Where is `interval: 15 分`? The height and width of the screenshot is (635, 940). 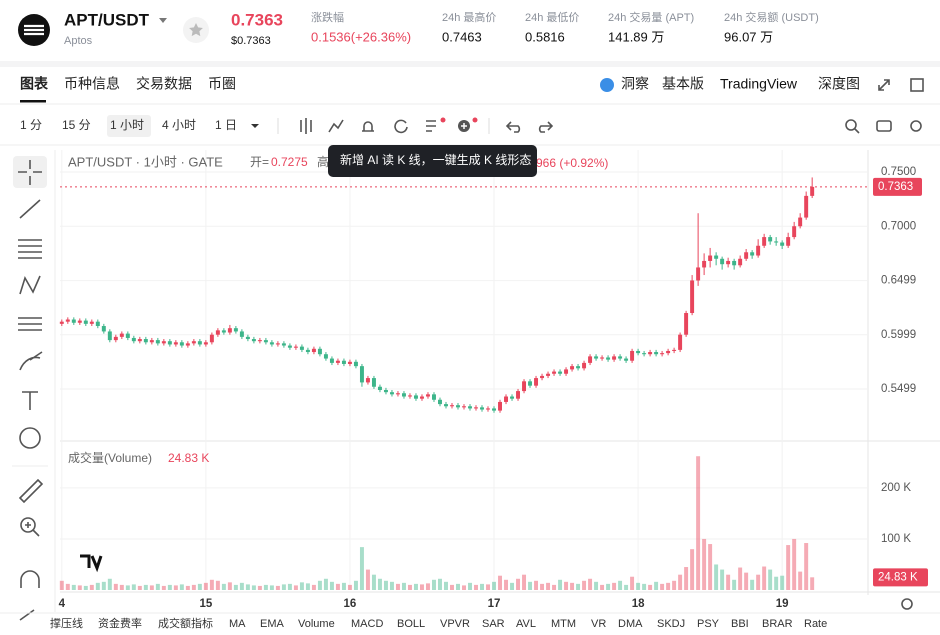
interval: 15 分 is located at coordinates (76, 125).